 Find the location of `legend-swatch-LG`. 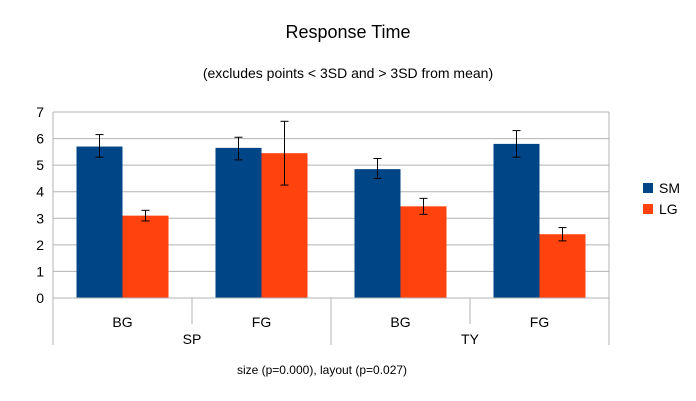

legend-swatch-LG is located at coordinates (648, 209).